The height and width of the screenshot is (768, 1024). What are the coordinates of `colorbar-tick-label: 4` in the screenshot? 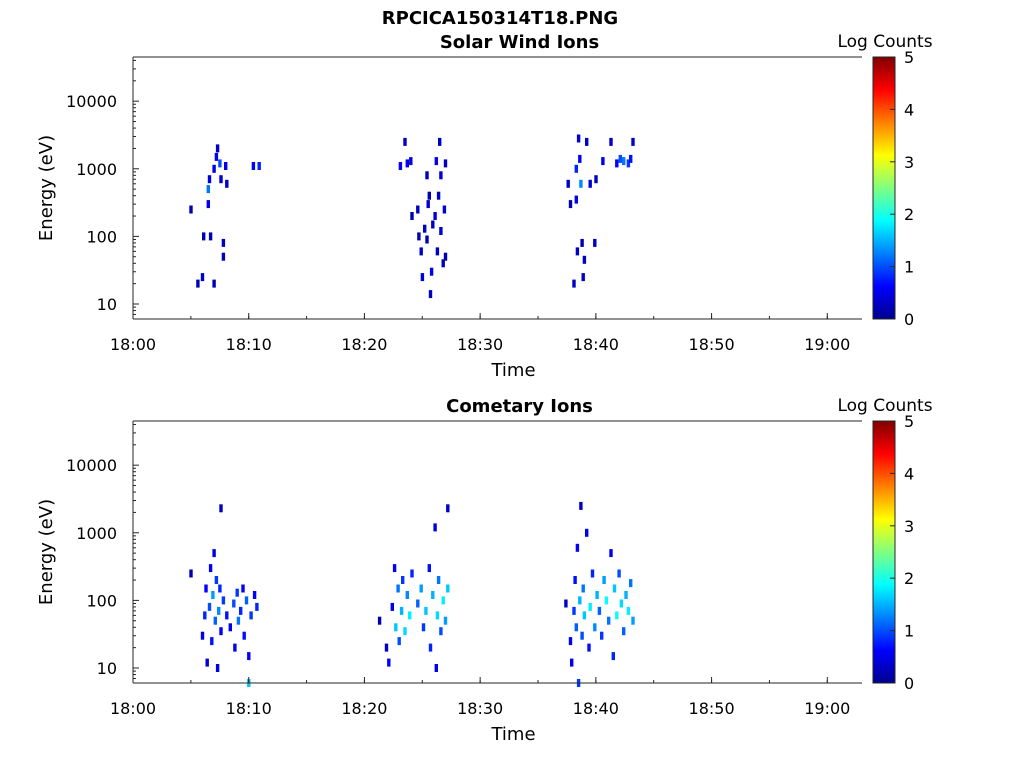 It's located at (909, 109).